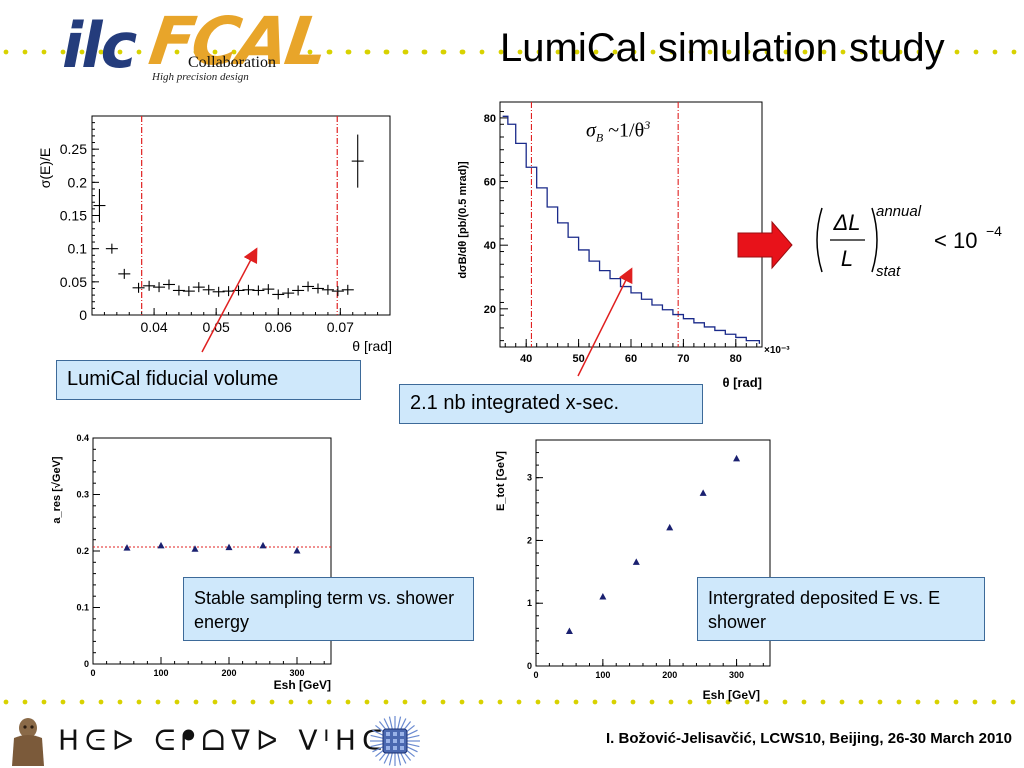 The image size is (1024, 768). Describe the element at coordinates (526, 359) in the screenshot. I see `x-tick-label: 40` at that location.